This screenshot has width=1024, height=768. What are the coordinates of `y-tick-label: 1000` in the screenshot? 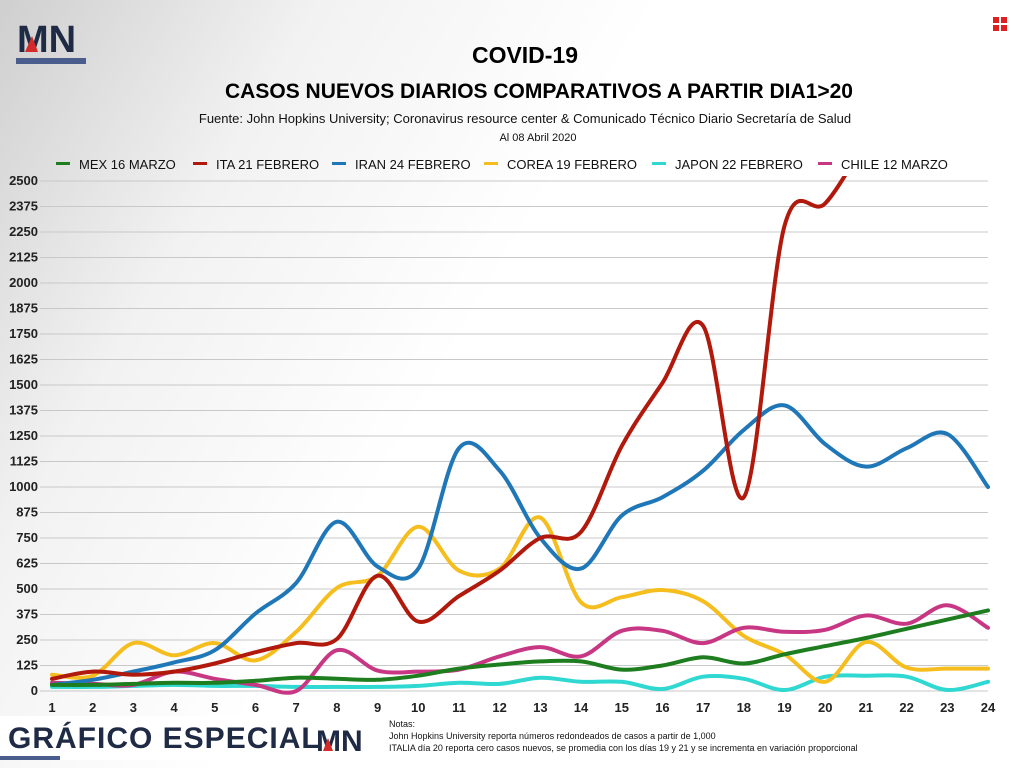 It's located at (23, 486).